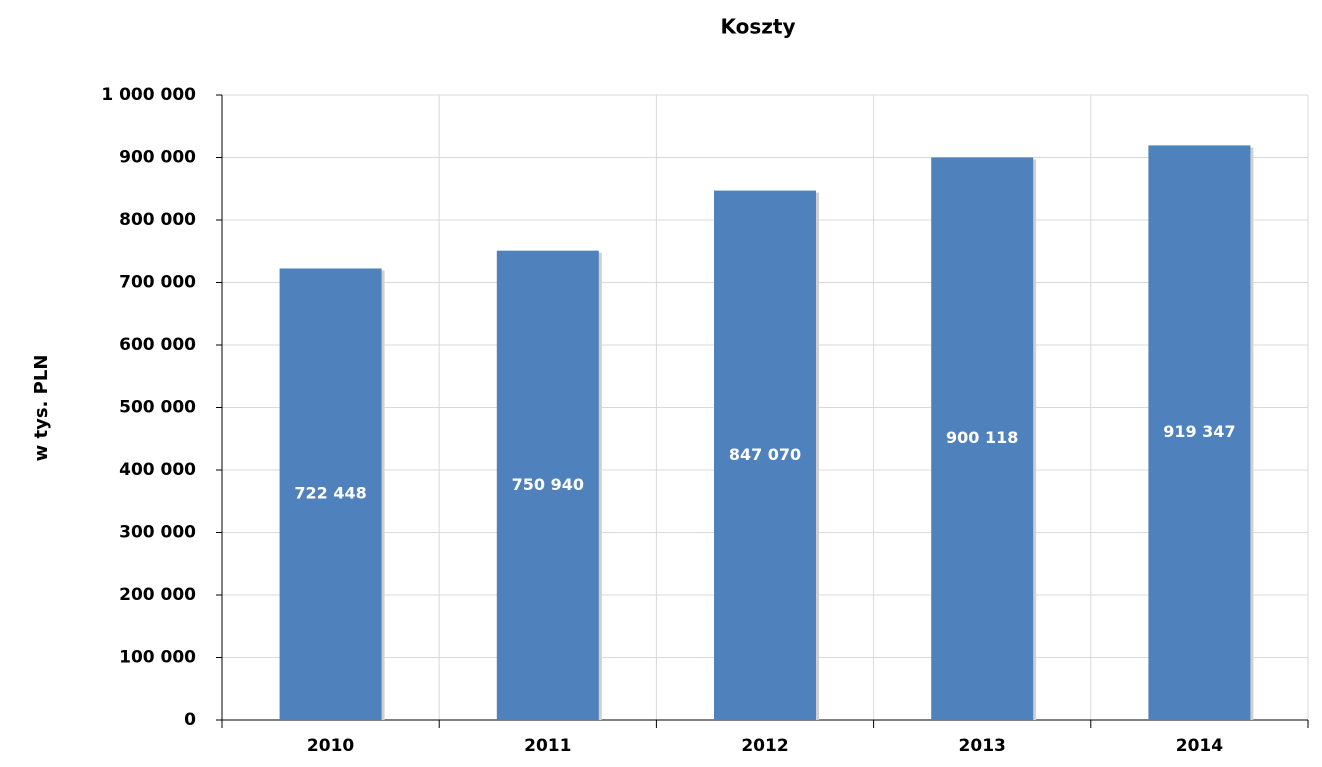 This screenshot has width=1322, height=767. Describe the element at coordinates (148, 95) in the screenshot. I see `y-tick-label: 1 000 000` at that location.